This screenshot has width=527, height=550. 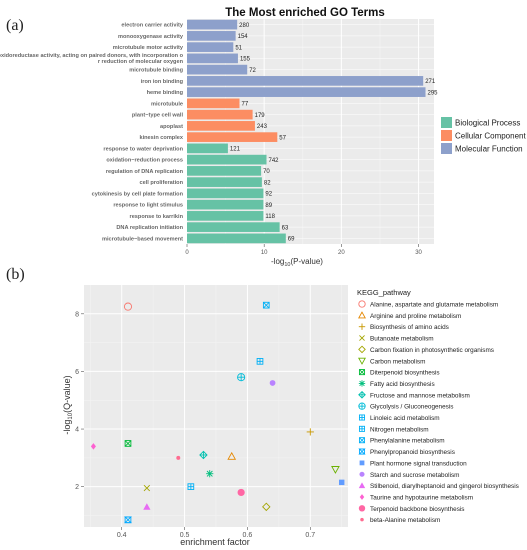 I want to click on chart-a-title: The Most enriched GO Terms, so click(x=305, y=13).